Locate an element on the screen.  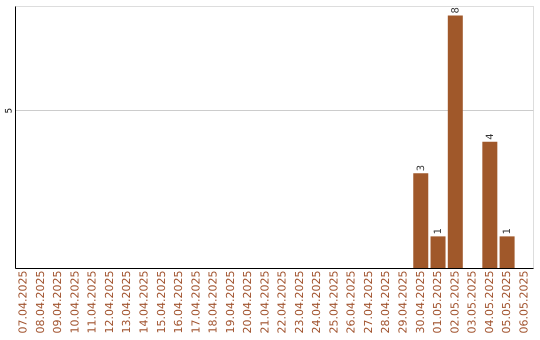
x-tick-label: 21.04.2025 is located at coordinates (265, 302).